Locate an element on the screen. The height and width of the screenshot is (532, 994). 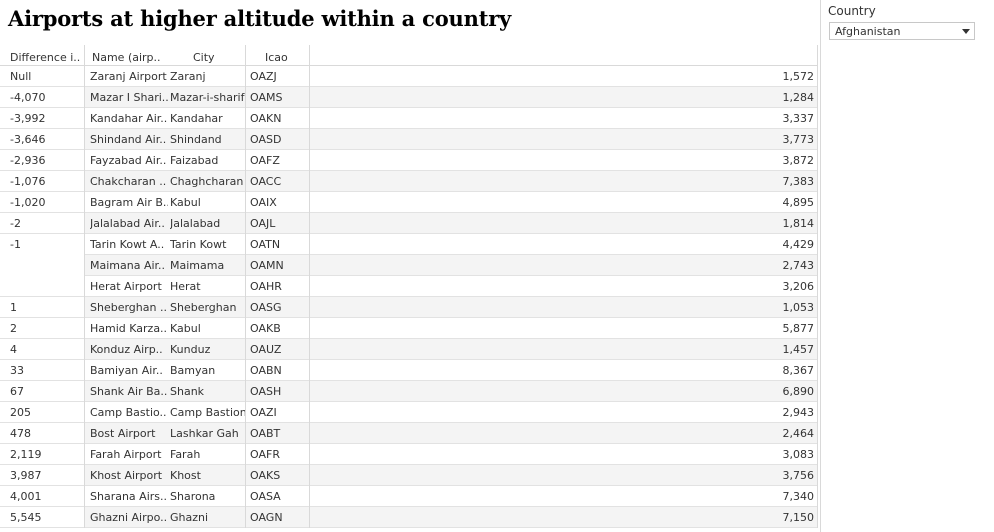
cell-icao: OAFR is located at coordinates (265, 454).